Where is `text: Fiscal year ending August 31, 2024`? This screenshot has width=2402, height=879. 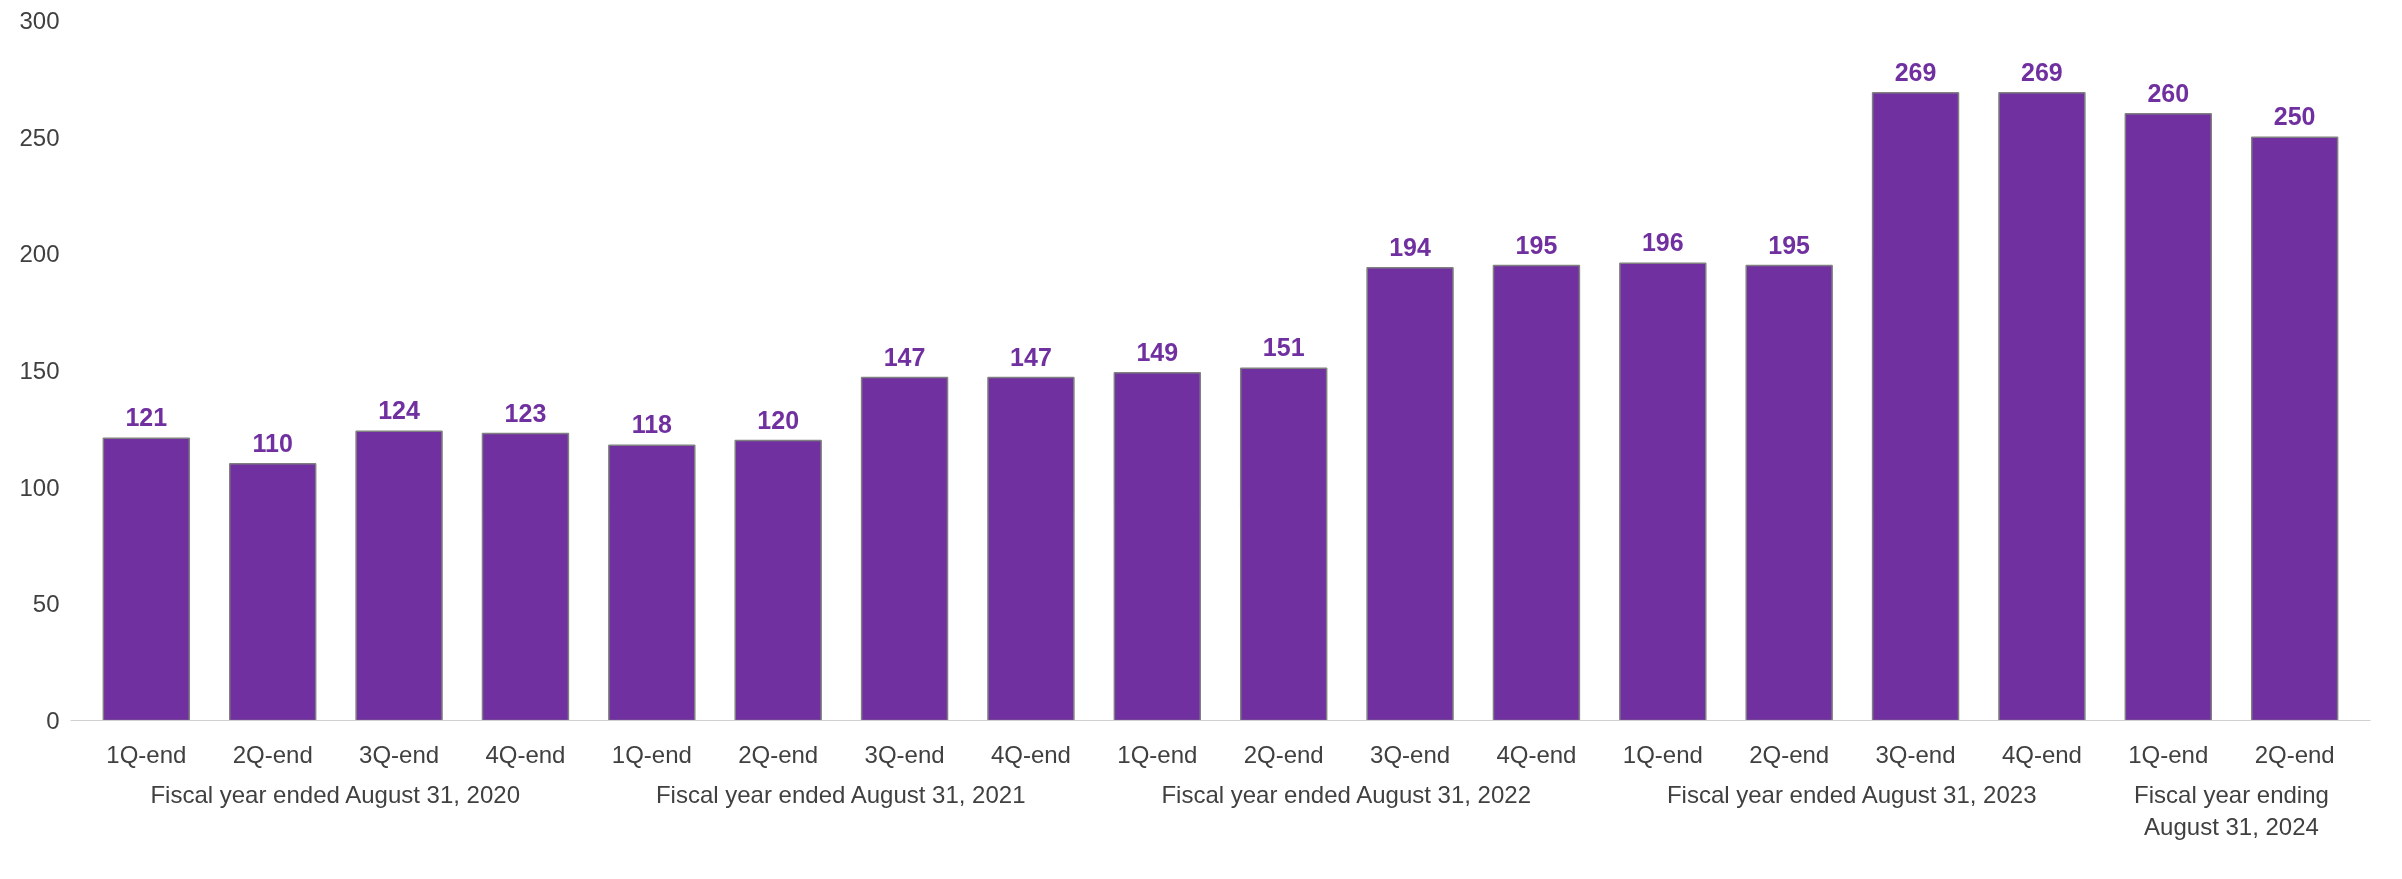
text: Fiscal year ending August 31, 2024 is located at coordinates (2231, 810).